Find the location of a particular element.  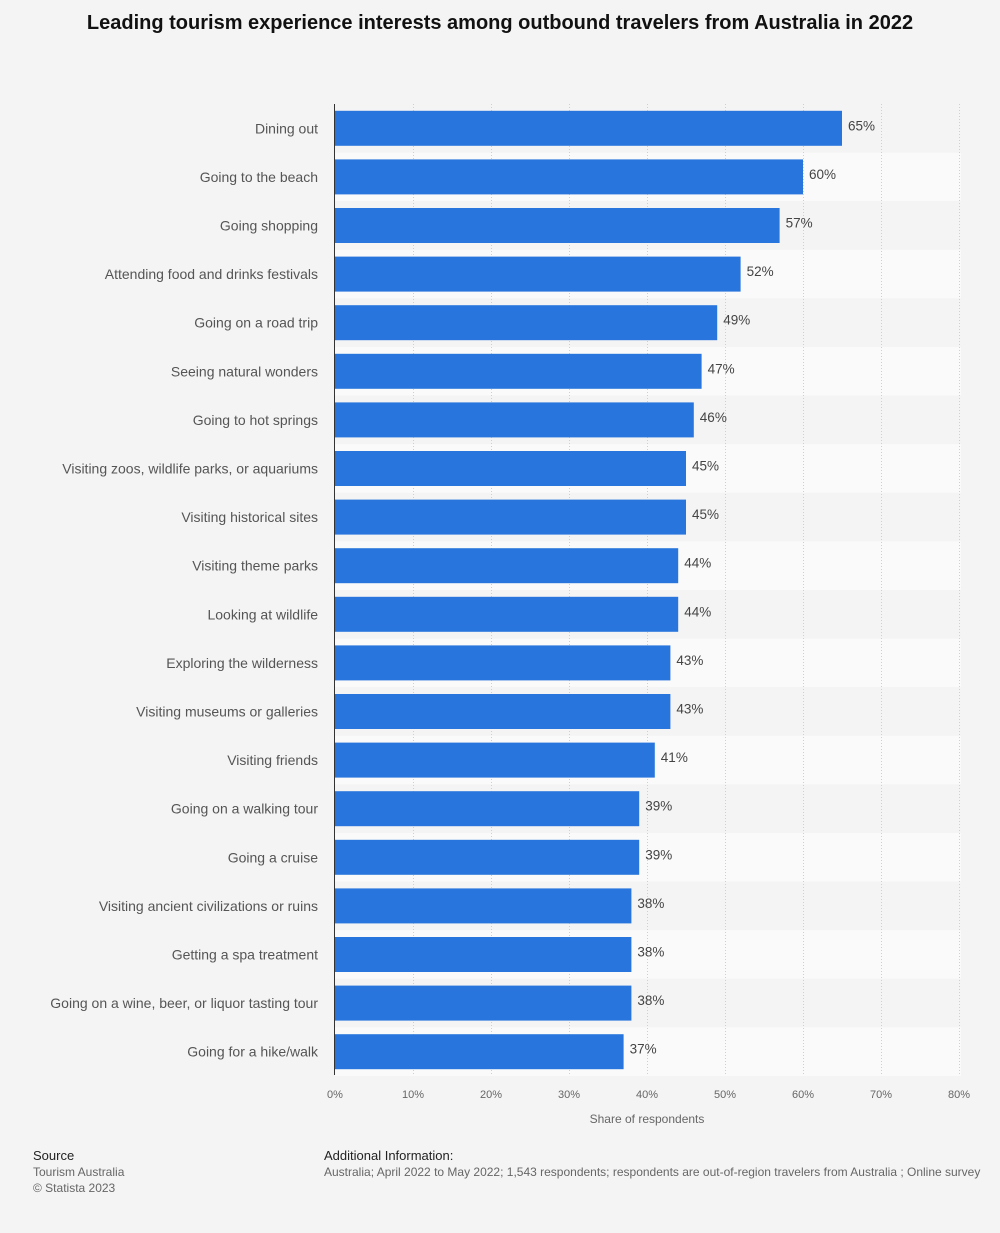

category-label: Visiting theme parks is located at coordinates (255, 566).